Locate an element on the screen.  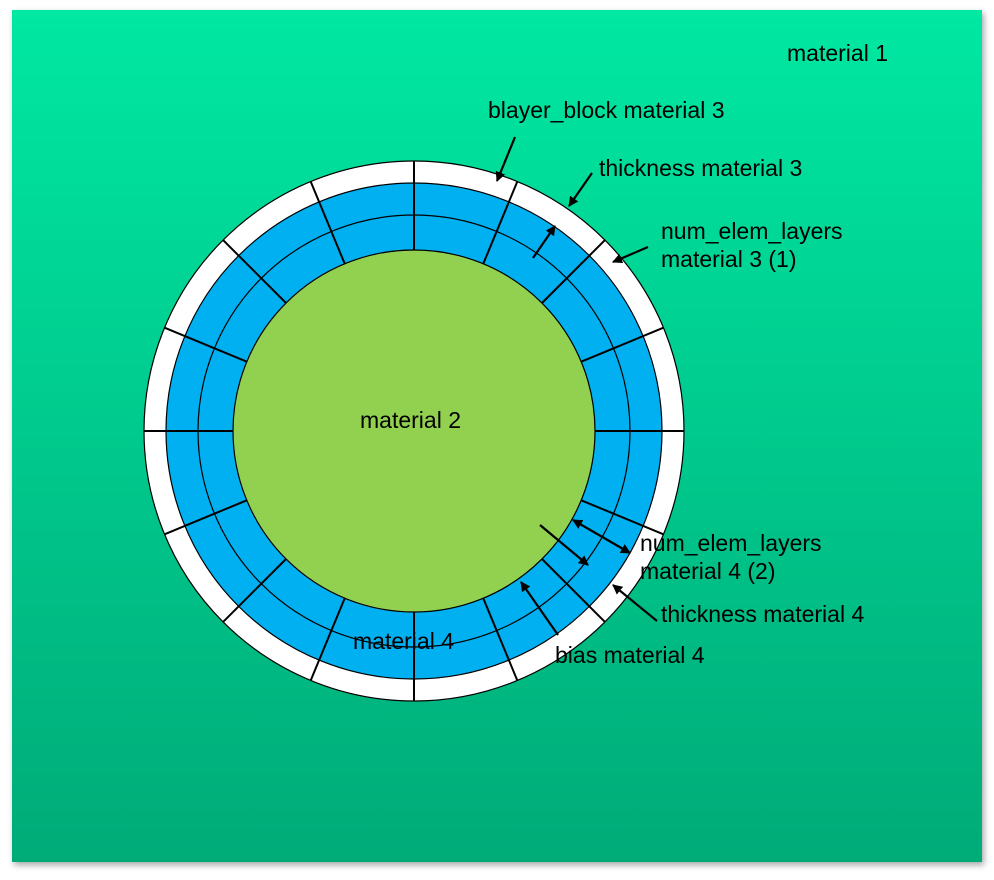
label-thickness-m4: thickness material 4 is located at coordinates (763, 614).